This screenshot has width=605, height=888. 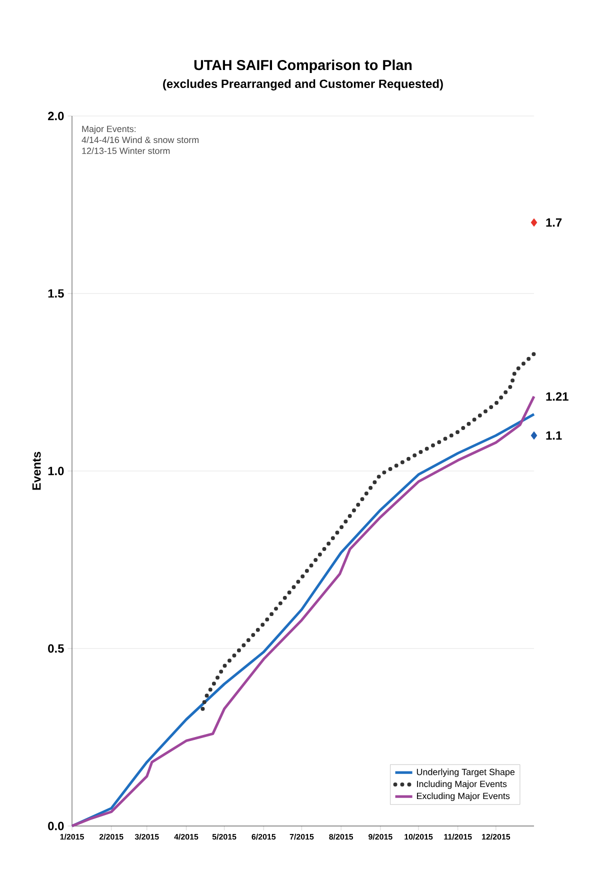 I want to click on y-tick-label: 0.0, so click(x=56, y=826).